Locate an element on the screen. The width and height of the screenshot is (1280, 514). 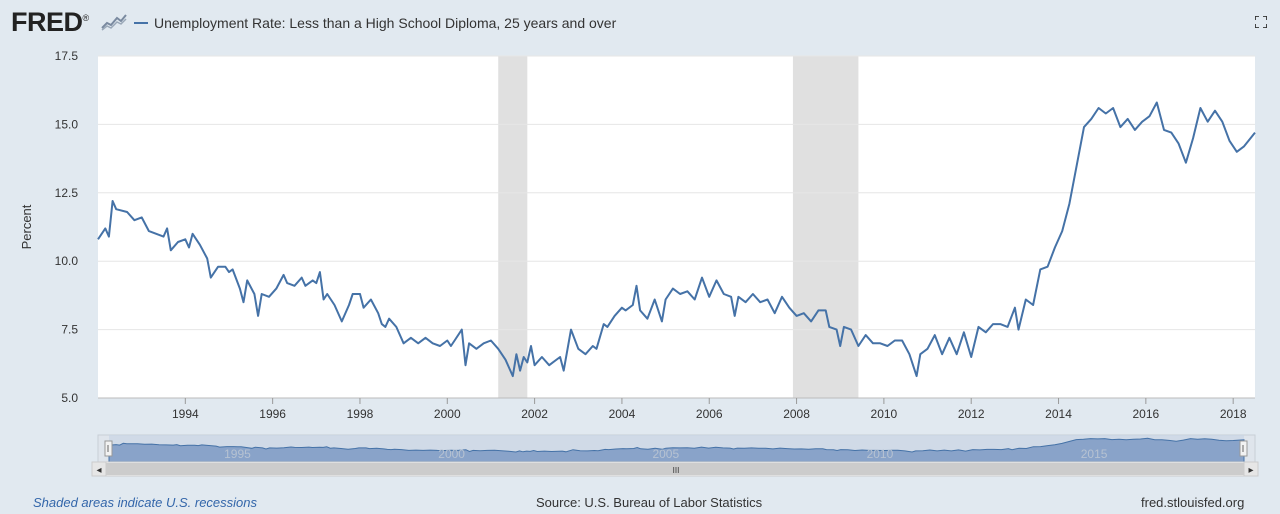
scrollbar: ◂ III ▸ is located at coordinates (675, 469).